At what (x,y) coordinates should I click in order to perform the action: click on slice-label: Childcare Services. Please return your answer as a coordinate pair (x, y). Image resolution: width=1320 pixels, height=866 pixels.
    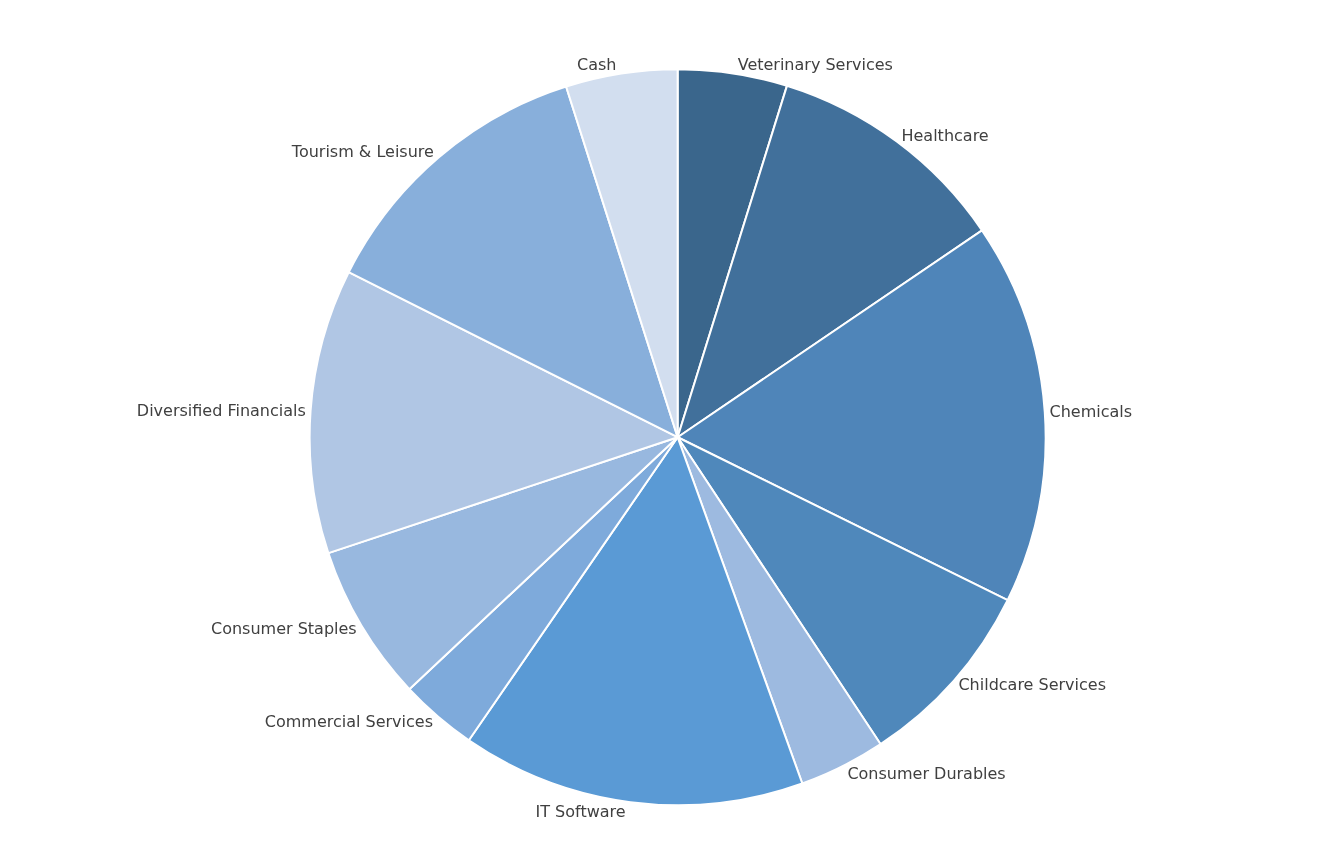
    Looking at the image, I should click on (1032, 685).